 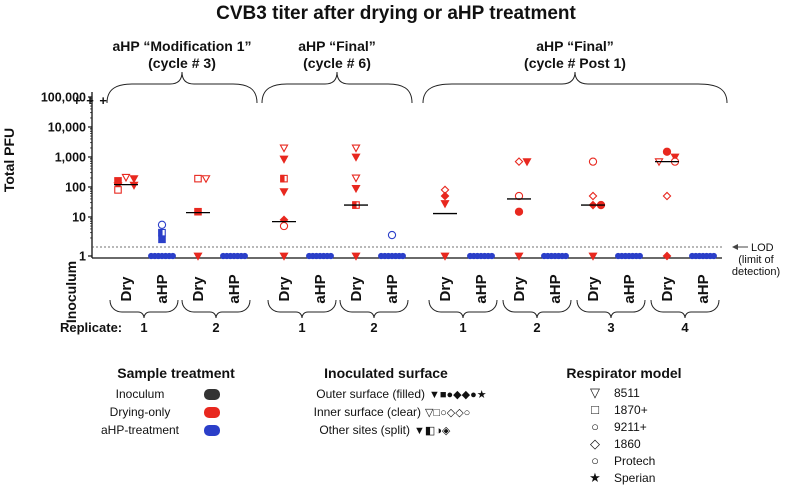 I want to click on legend-surface-title: Inoculated surface, so click(x=386, y=373).